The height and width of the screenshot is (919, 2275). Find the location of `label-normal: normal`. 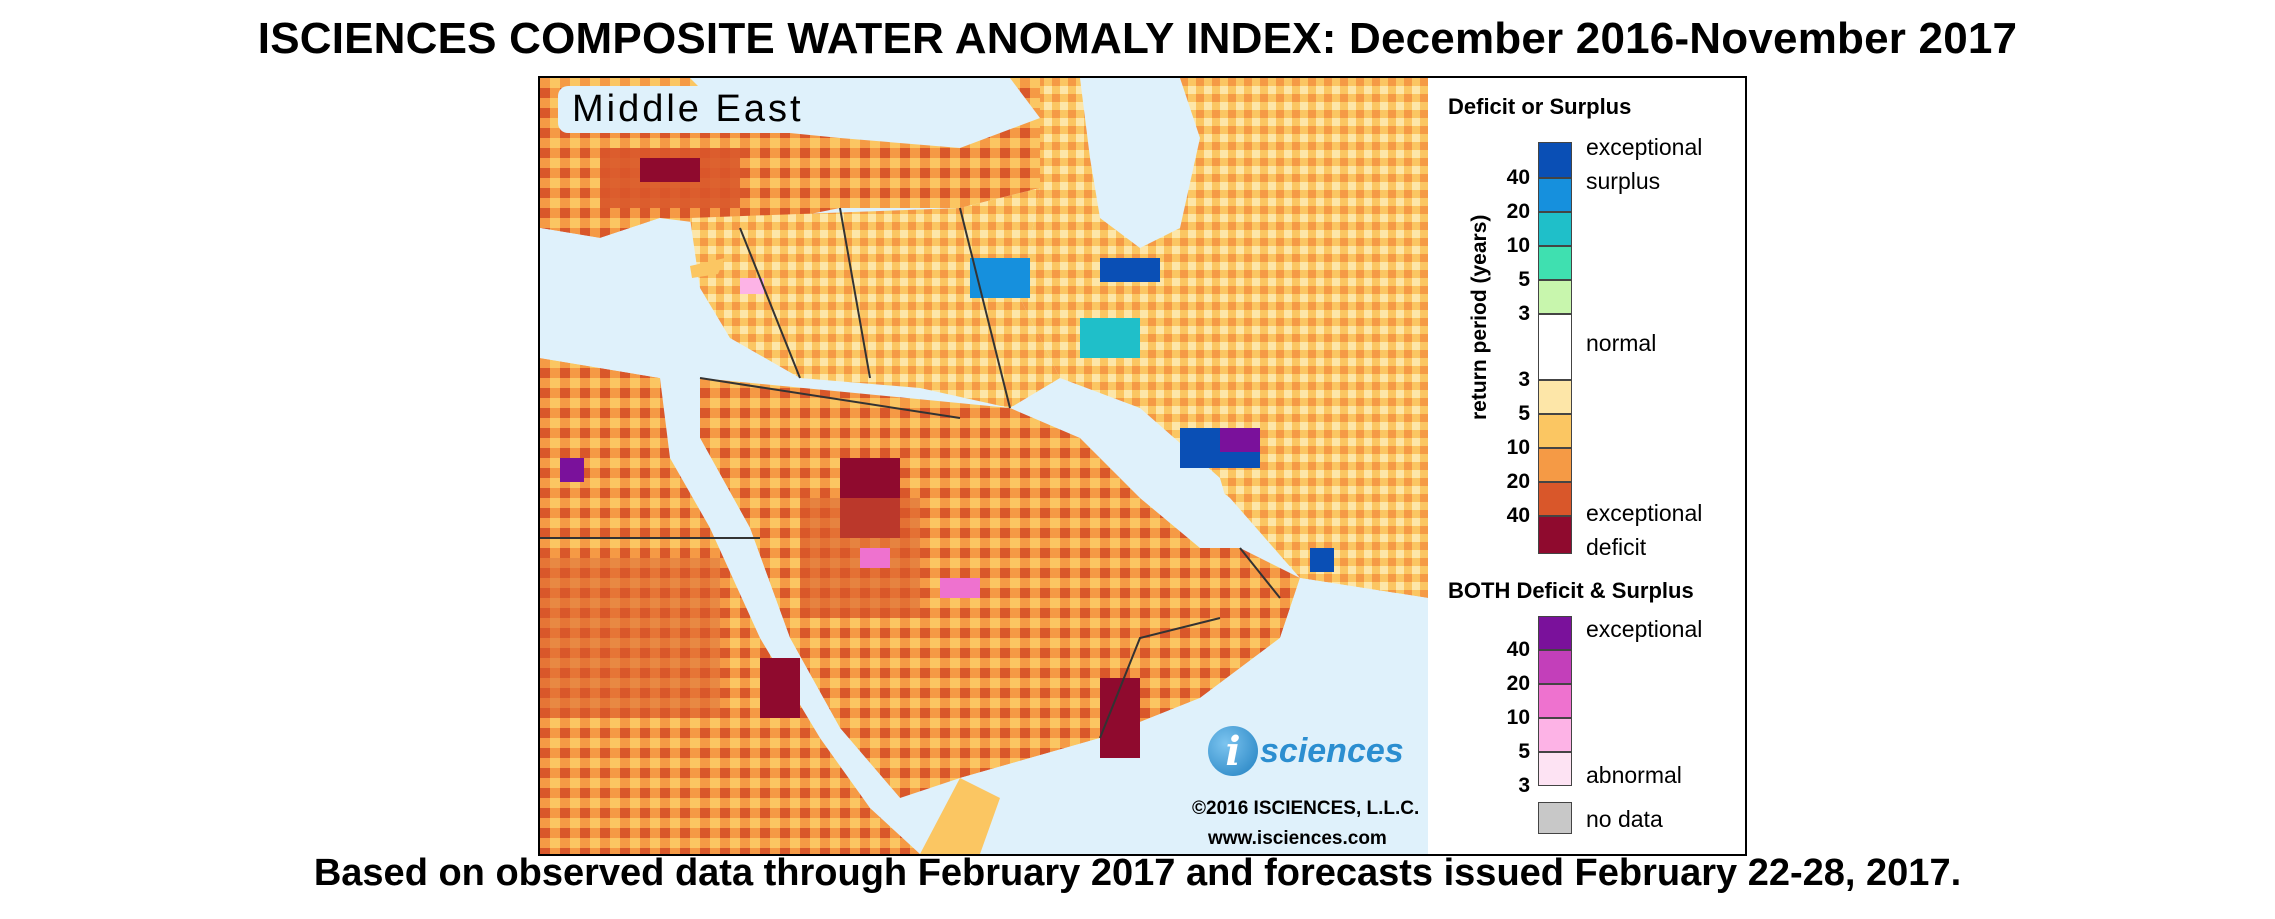

label-normal: normal is located at coordinates (1621, 343).